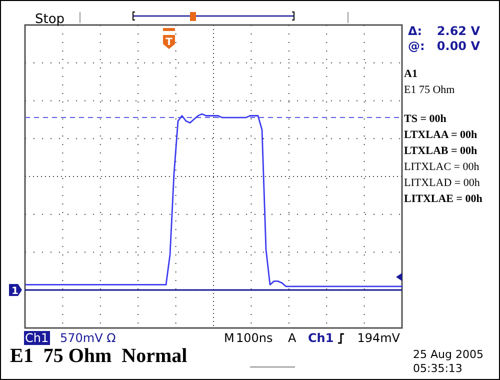  I want to click on text: Stop, so click(50, 19).